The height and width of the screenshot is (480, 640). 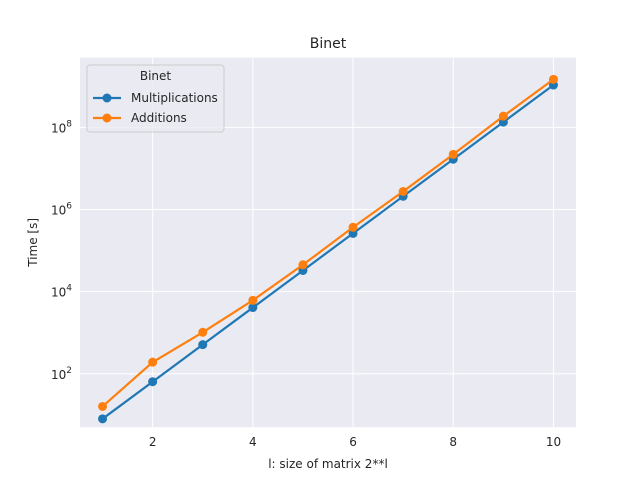 I want to click on x-axis-label: l: size of matrix 2**l, so click(x=328, y=464).